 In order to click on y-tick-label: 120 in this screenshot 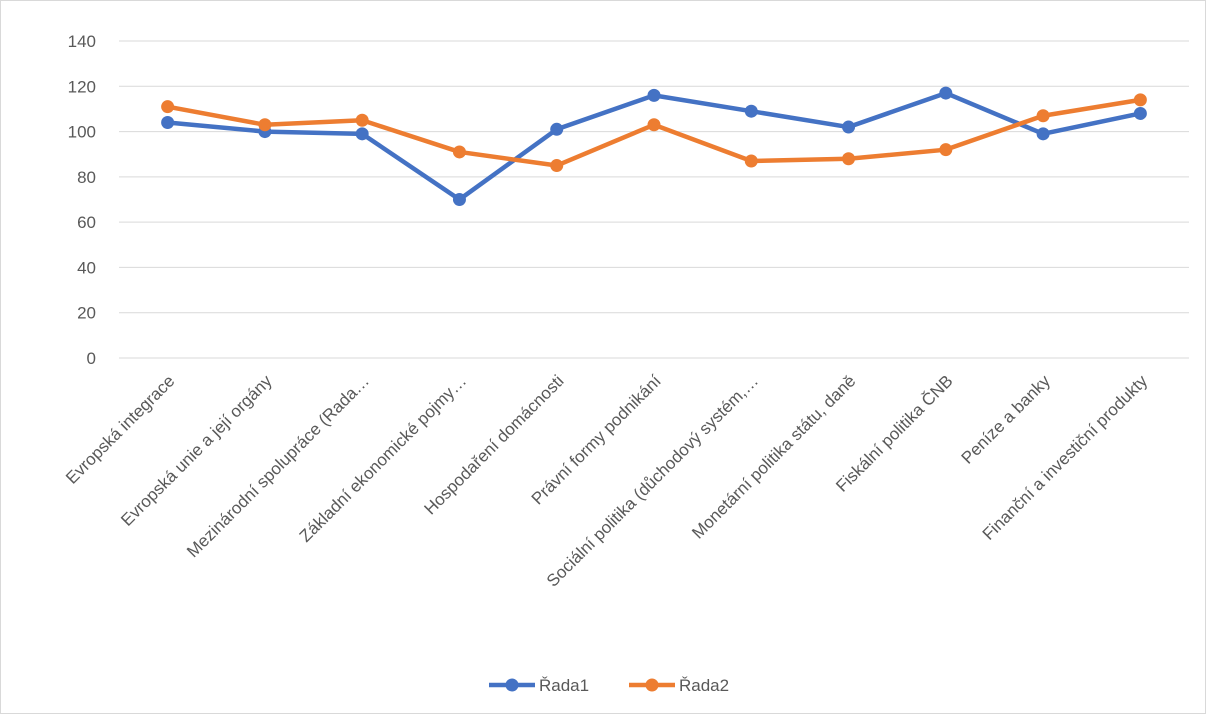, I will do `click(82, 86)`.